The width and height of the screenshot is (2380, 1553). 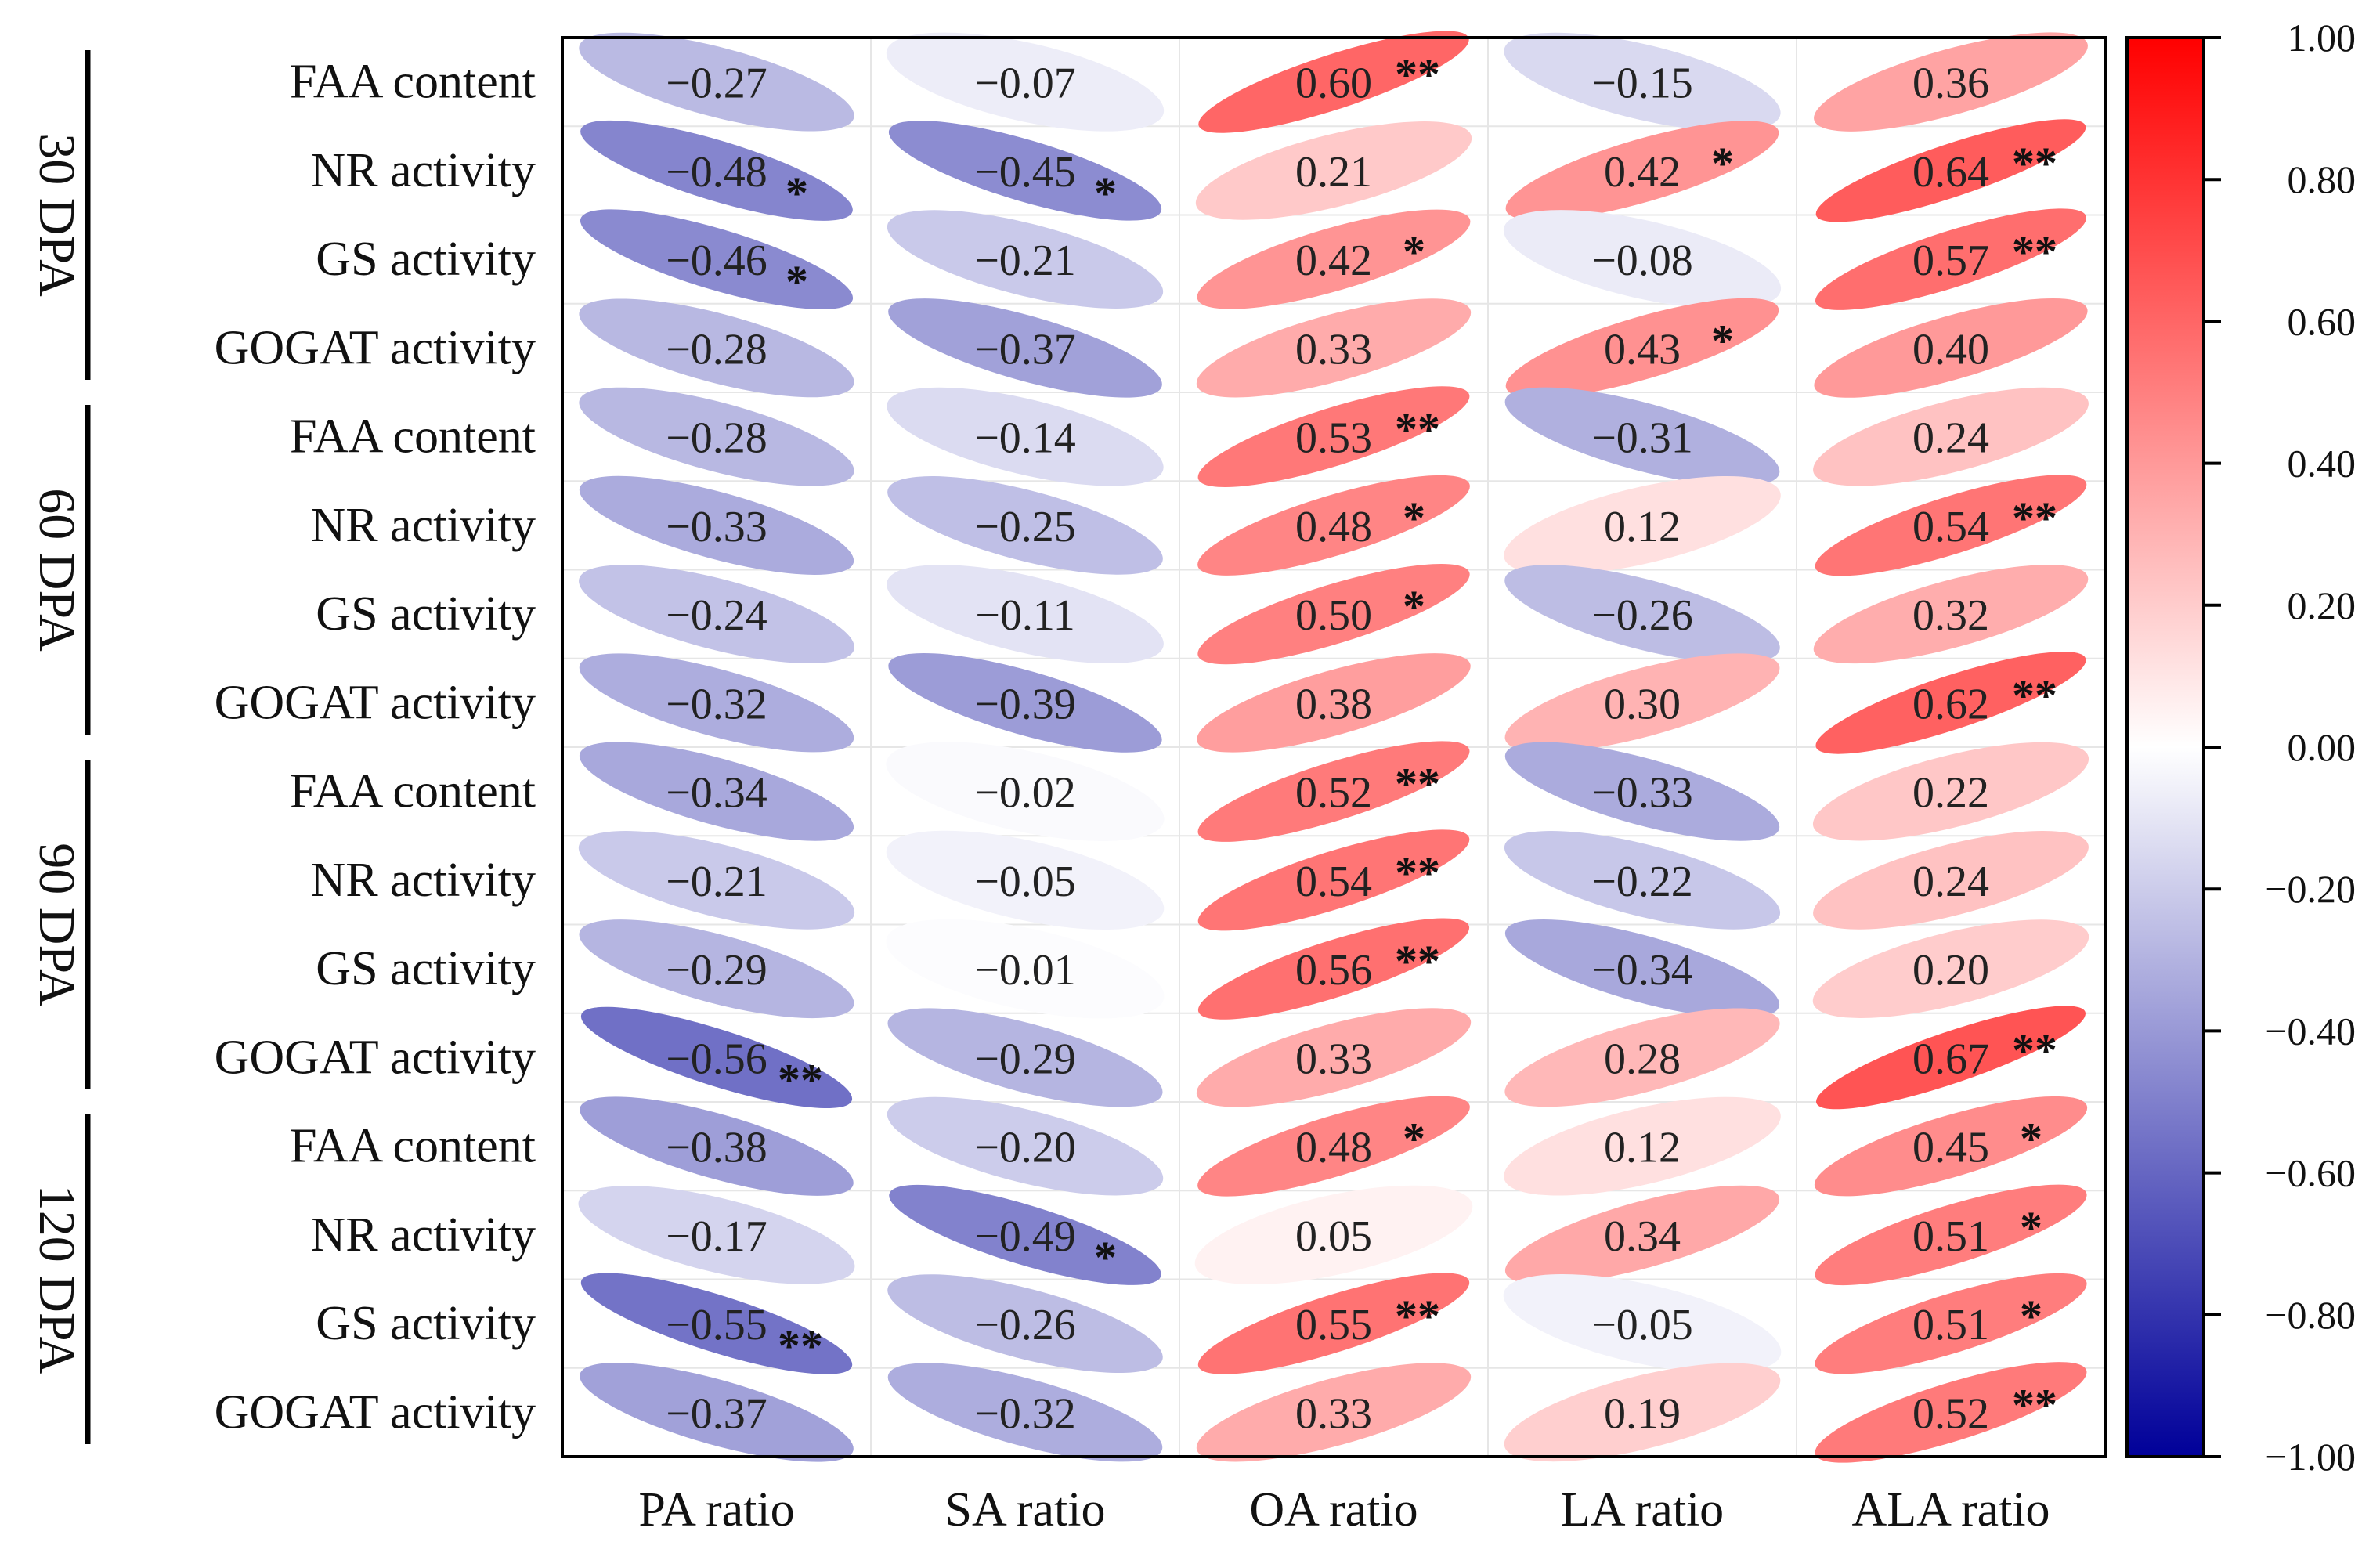 I want to click on colorbar-tick-label: 0.60, so click(x=2322, y=321).